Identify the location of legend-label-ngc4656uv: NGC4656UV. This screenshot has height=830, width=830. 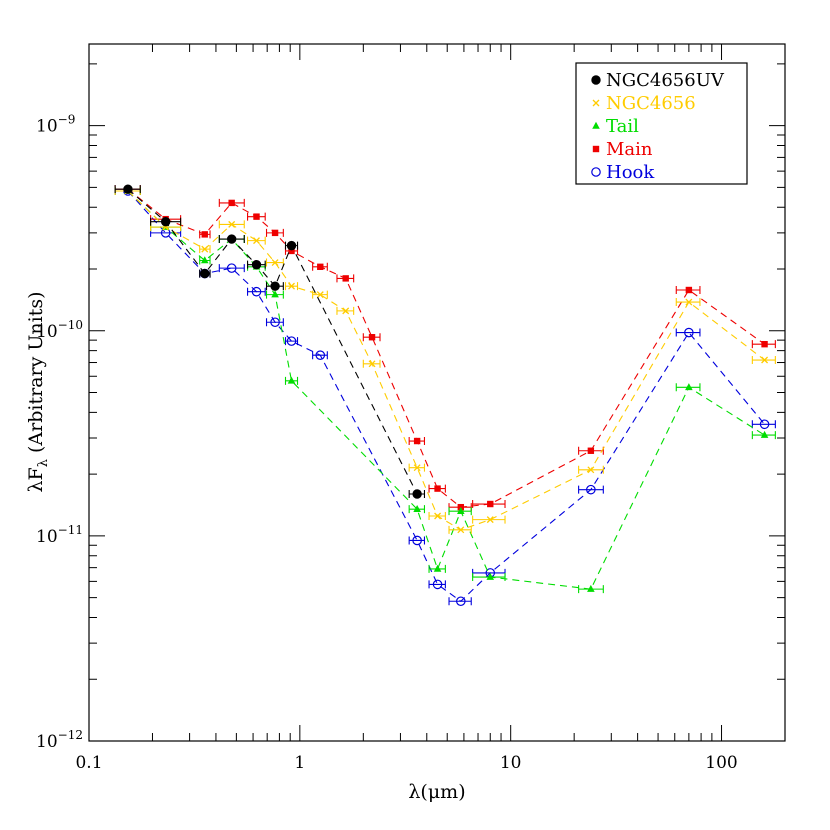
(665, 80).